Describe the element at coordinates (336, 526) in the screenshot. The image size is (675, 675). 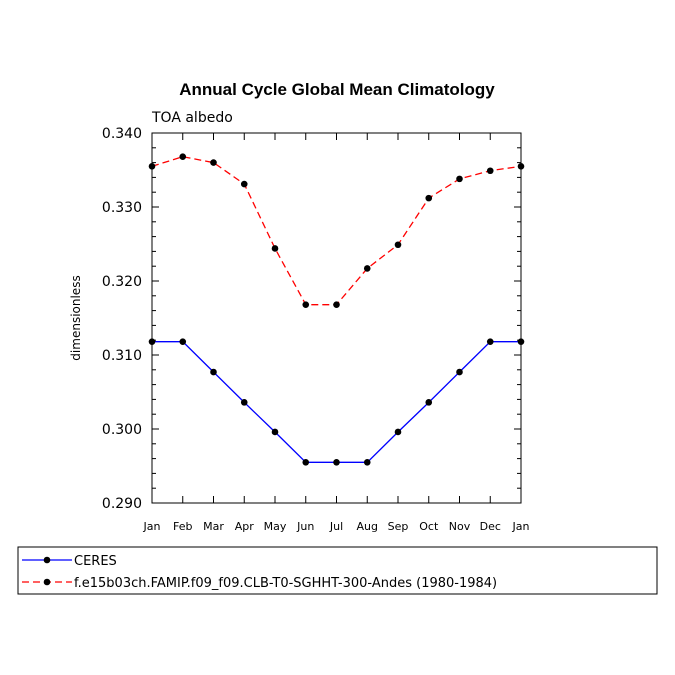
I see `x-tick-label: Jul` at that location.